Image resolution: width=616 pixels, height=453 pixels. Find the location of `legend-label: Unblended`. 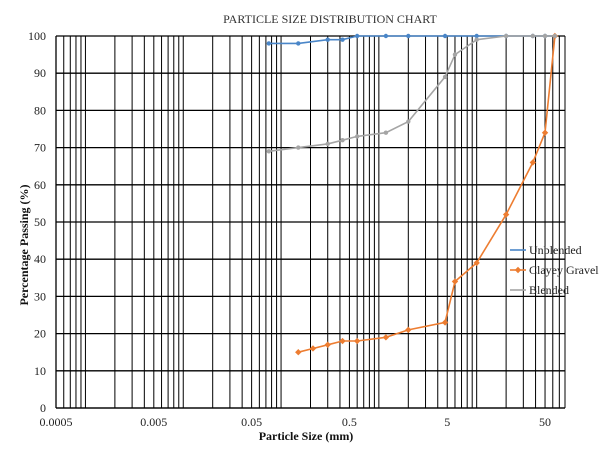

legend-label: Unblended is located at coordinates (555, 250).